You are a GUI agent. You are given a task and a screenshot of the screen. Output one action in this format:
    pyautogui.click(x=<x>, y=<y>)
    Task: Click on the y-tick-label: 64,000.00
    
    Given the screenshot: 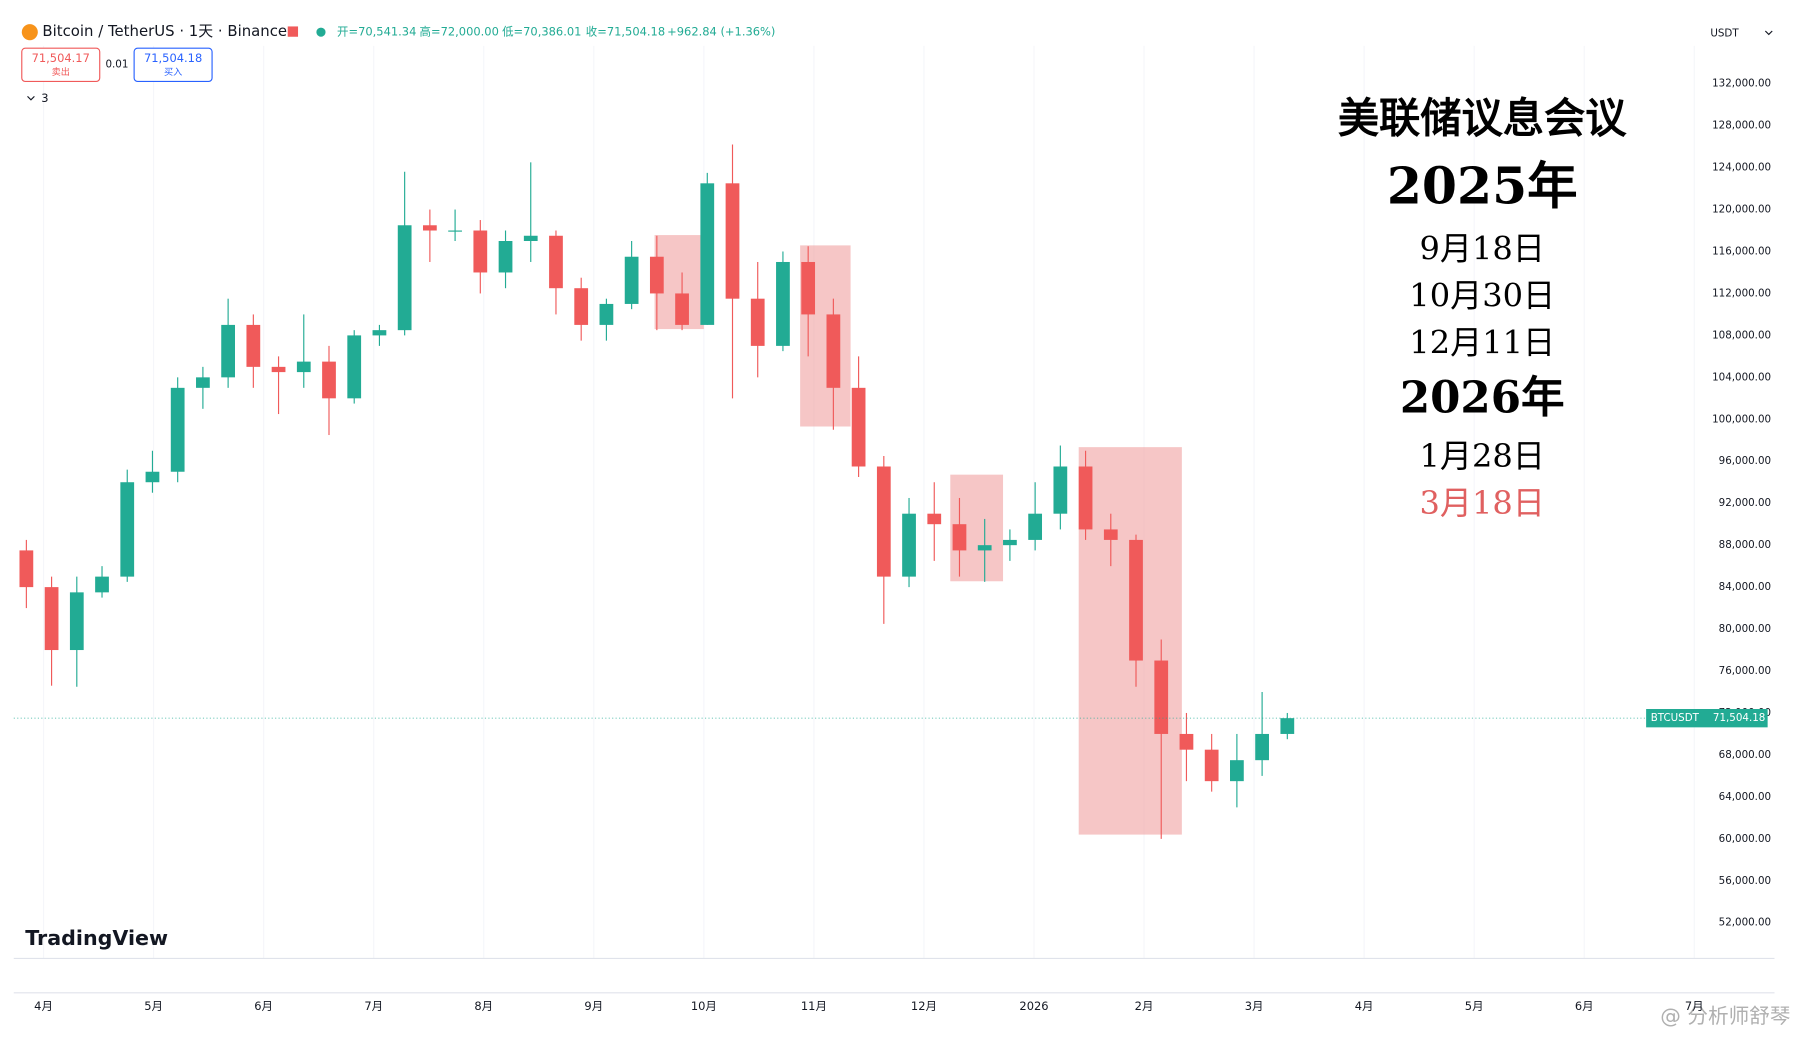 What is the action you would take?
    pyautogui.click(x=1745, y=797)
    